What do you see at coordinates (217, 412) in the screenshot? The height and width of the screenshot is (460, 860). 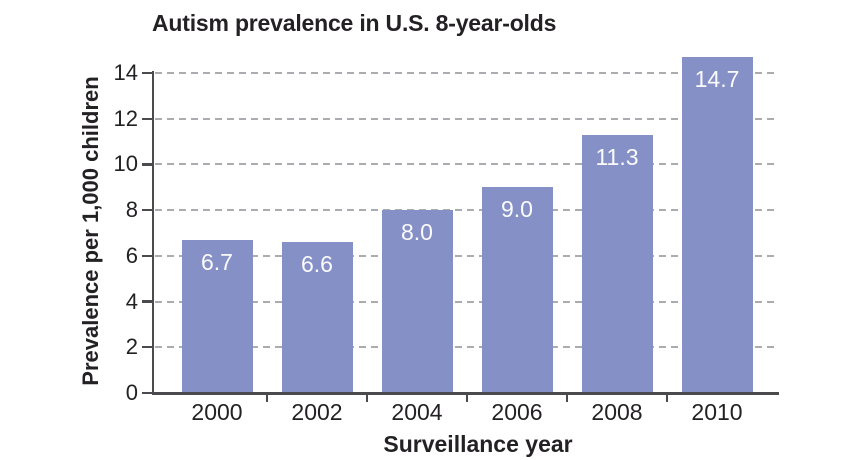 I see `x-axis-category-label: 2000` at bounding box center [217, 412].